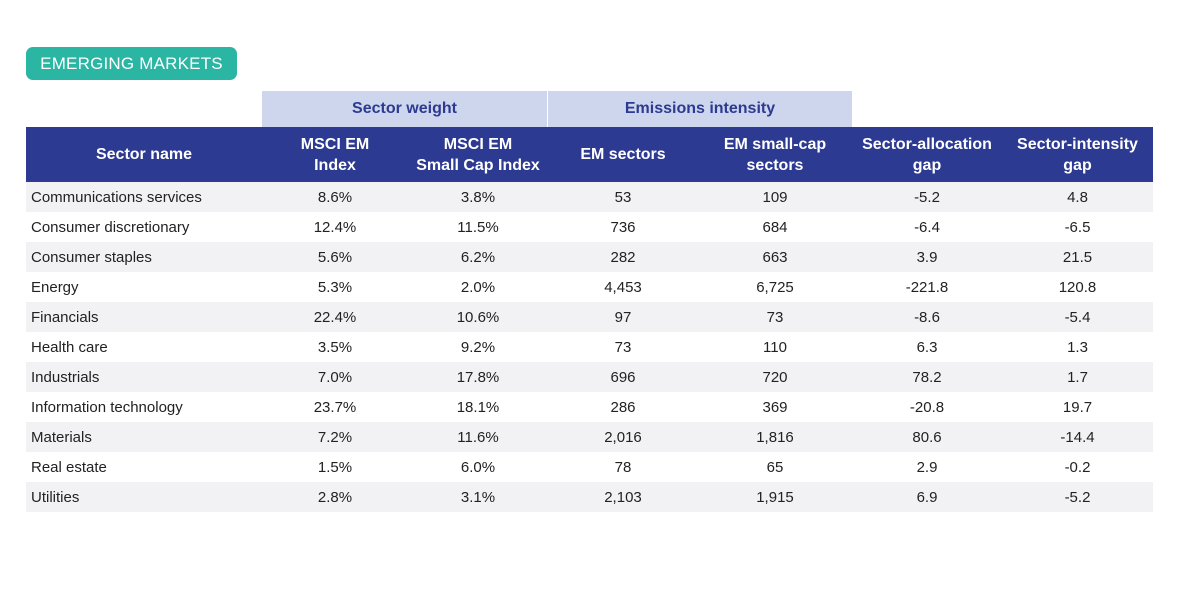  What do you see at coordinates (1077, 377) in the screenshot?
I see `sector-intensity-gap-cell: 1.7` at bounding box center [1077, 377].